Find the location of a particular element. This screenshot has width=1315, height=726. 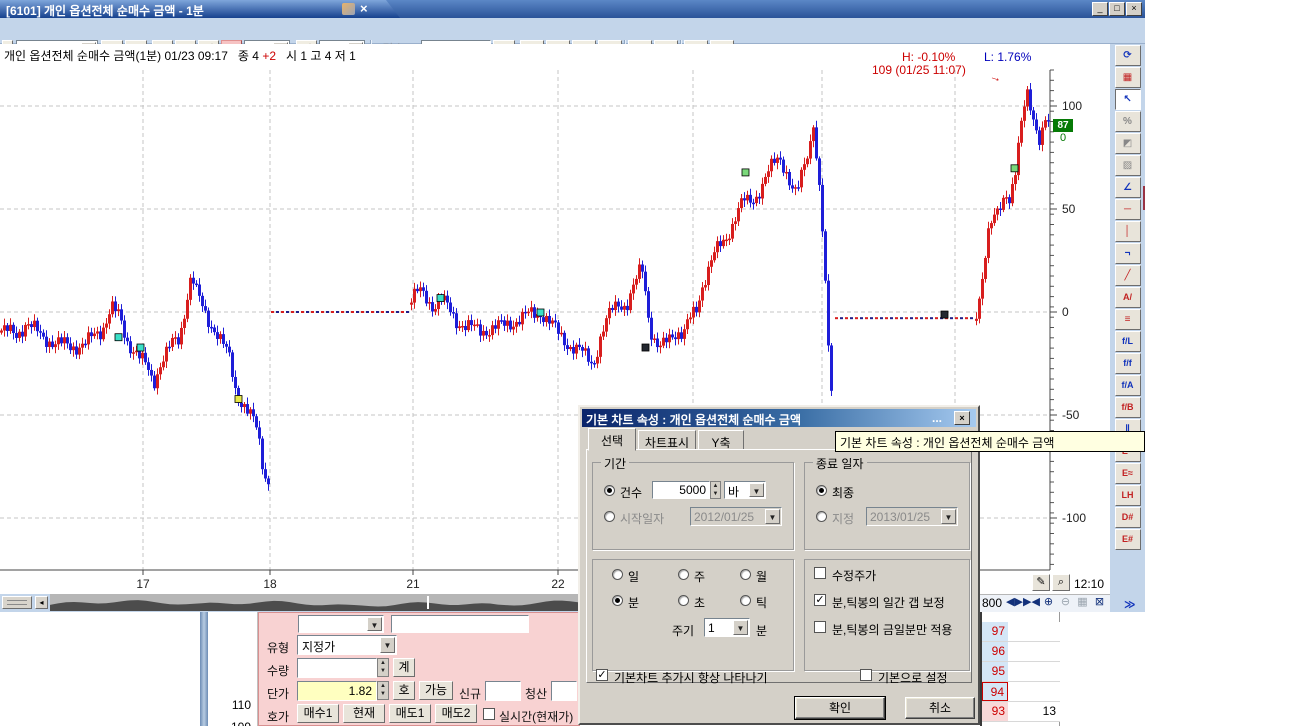

ladder-row: 93 13 is located at coordinates (1021, 712).